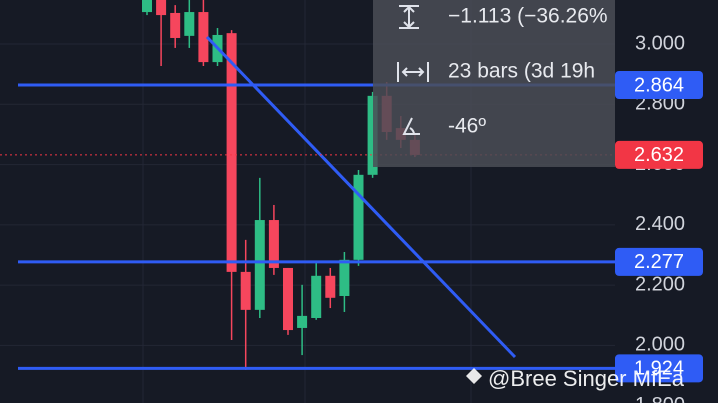 Image resolution: width=718 pixels, height=403 pixels. Describe the element at coordinates (586, 378) in the screenshot. I see `watermark-text: @Bree Singer MfEa` at that location.